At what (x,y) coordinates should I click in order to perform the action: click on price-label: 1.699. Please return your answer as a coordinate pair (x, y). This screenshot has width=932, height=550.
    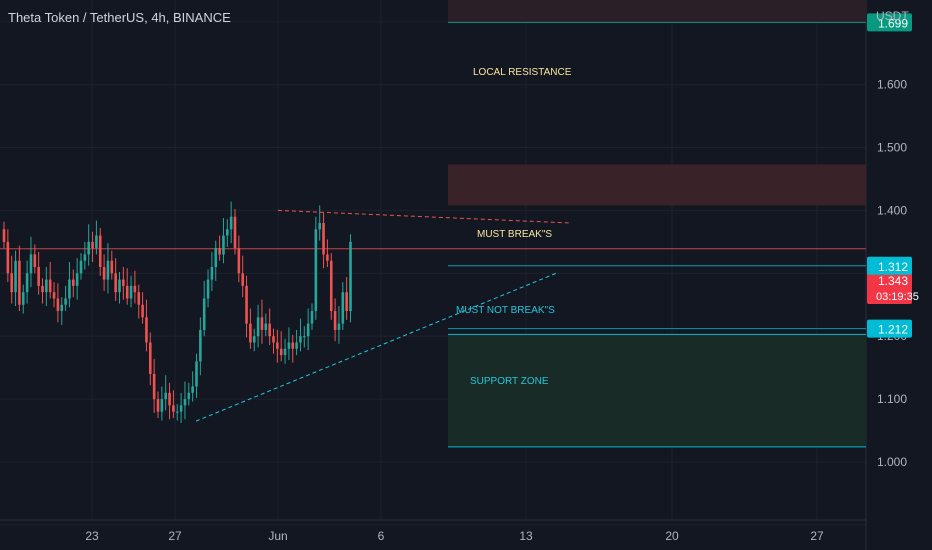
    Looking at the image, I should click on (889, 22).